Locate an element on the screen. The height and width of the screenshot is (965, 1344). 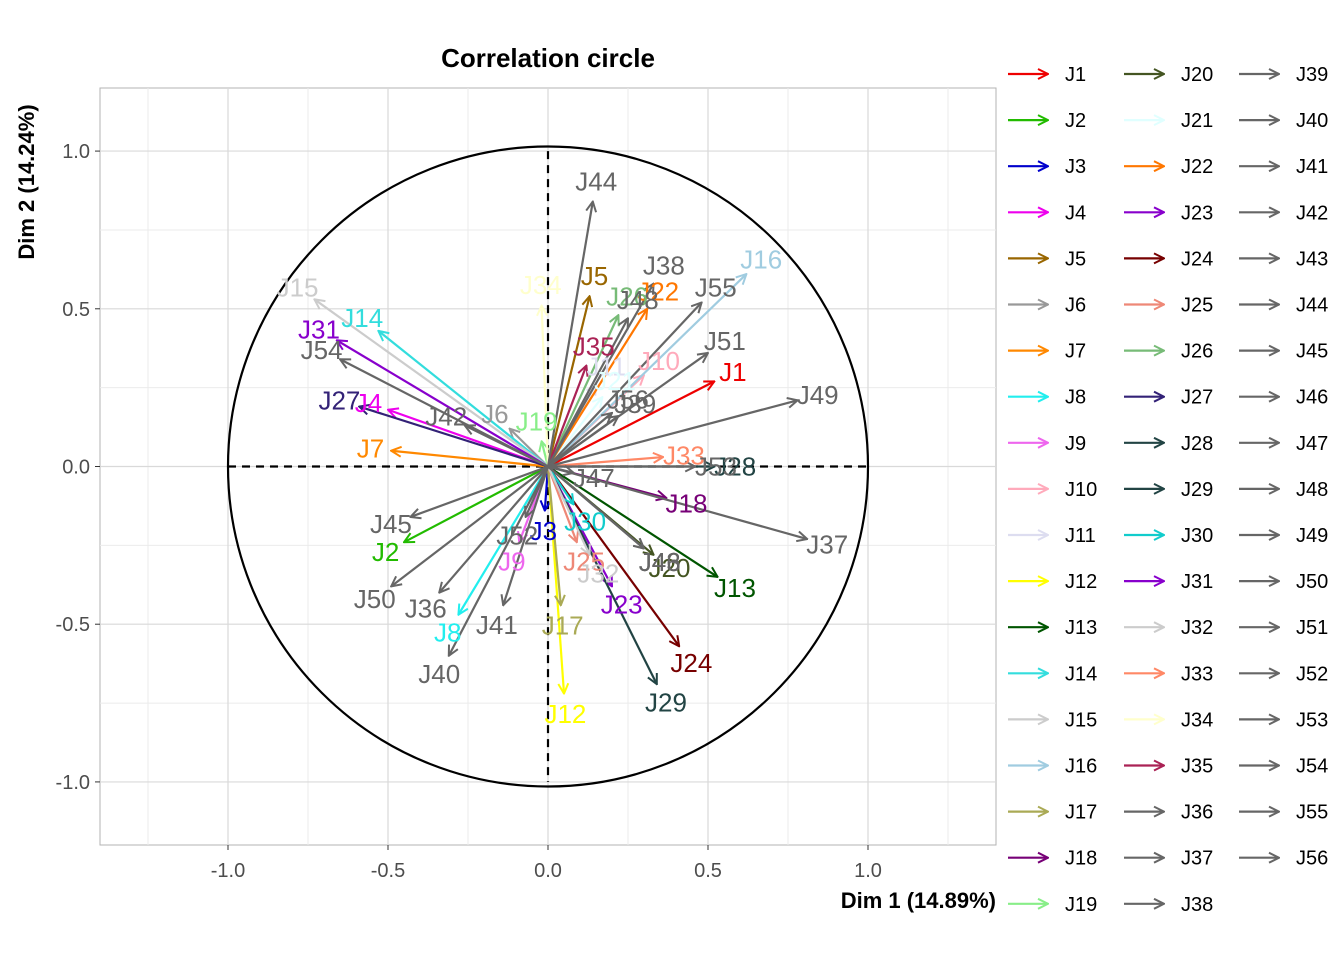
legend-item-j46: J46 is located at coordinates (1283, 398).